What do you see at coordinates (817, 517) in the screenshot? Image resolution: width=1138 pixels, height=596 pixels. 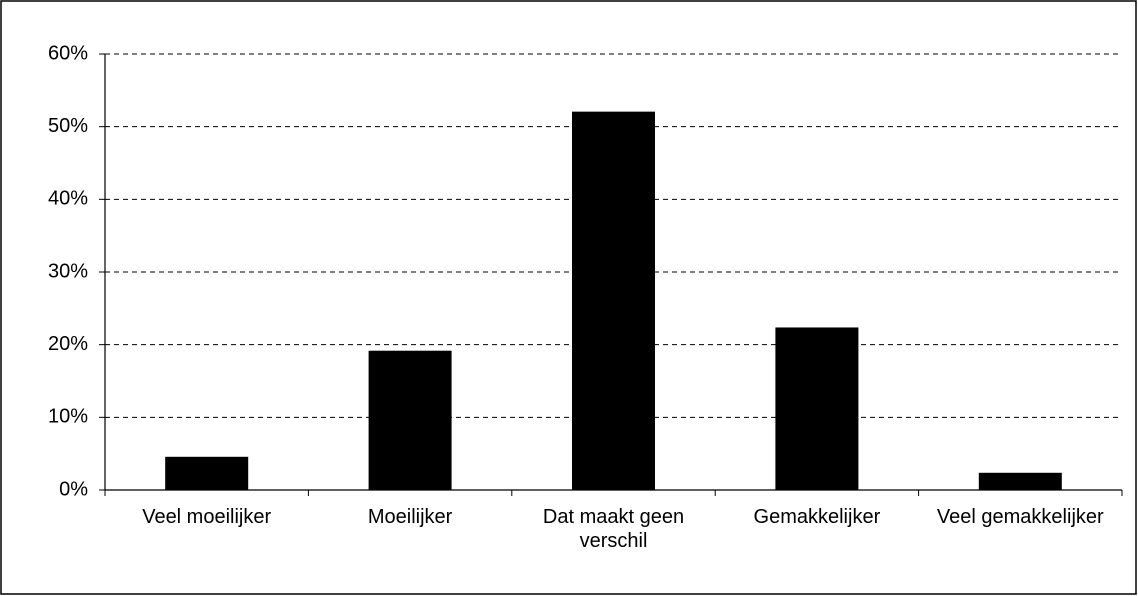 I see `x-tick-label: Gemakkelijker` at bounding box center [817, 517].